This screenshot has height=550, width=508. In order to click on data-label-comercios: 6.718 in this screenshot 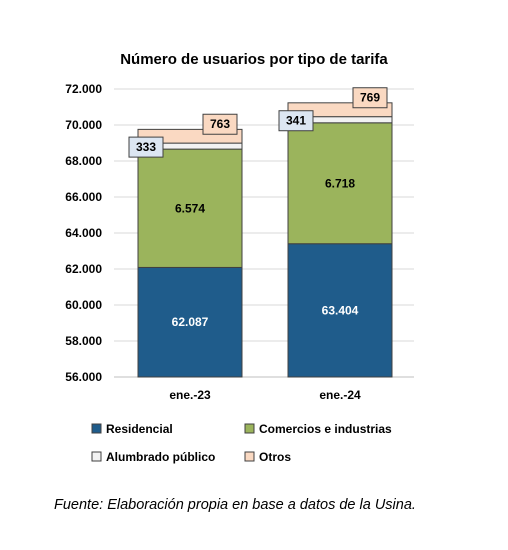, I will do `click(340, 183)`.